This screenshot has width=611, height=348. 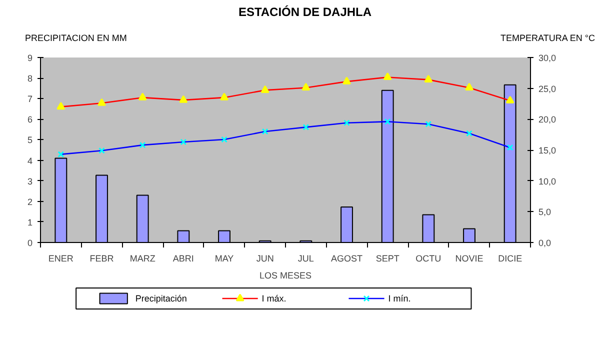 I want to click on y2-tick-label: 10,0, so click(x=547, y=181).